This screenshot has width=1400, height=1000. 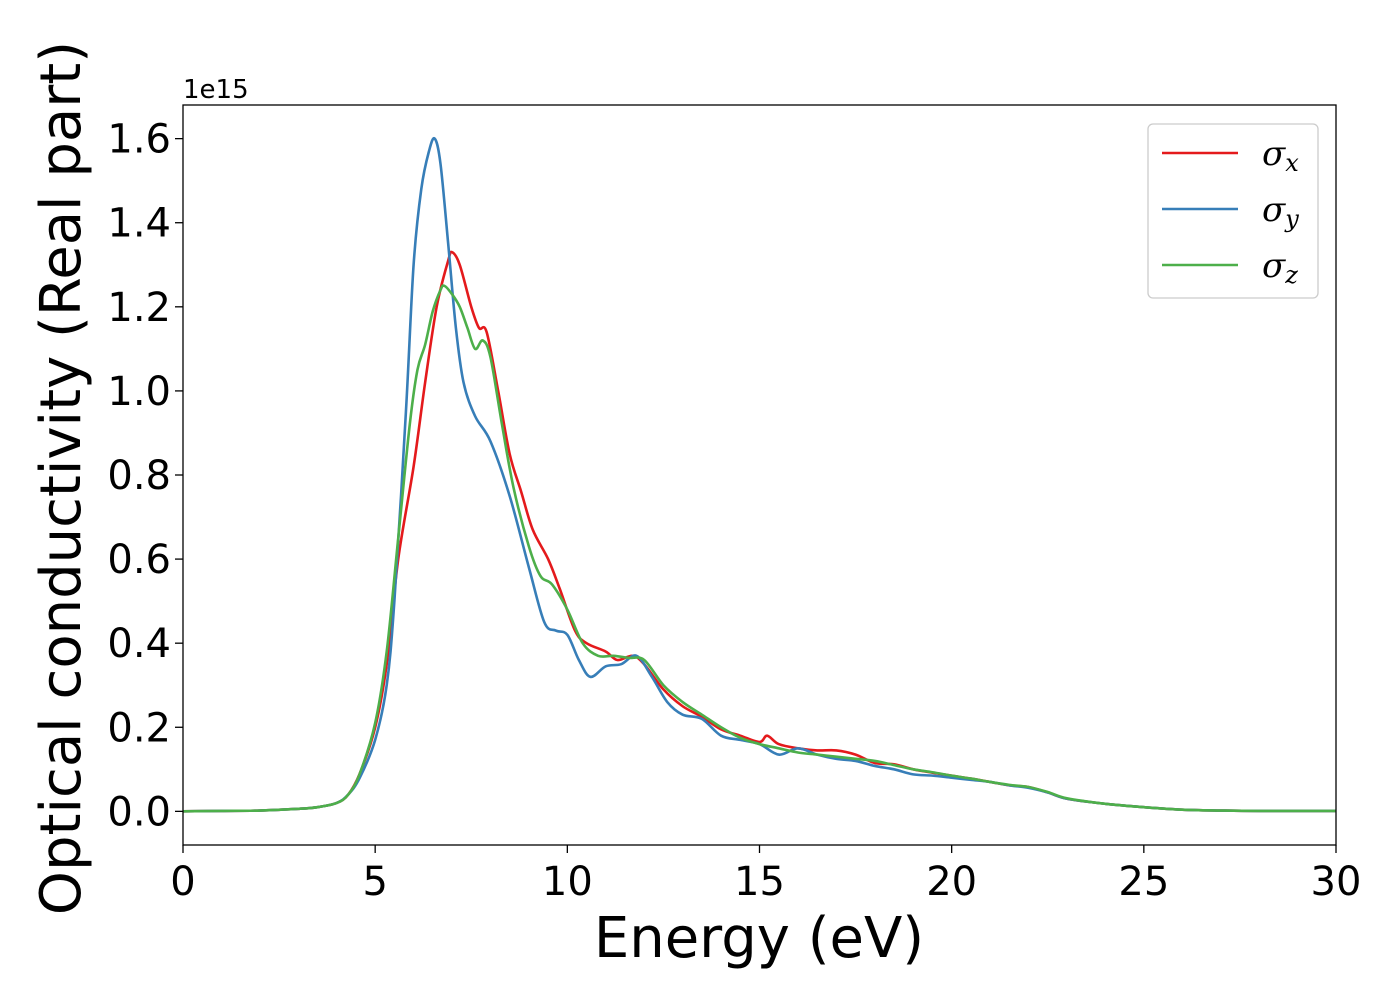 What do you see at coordinates (182, 882) in the screenshot?
I see `x-tick-label: 0` at bounding box center [182, 882].